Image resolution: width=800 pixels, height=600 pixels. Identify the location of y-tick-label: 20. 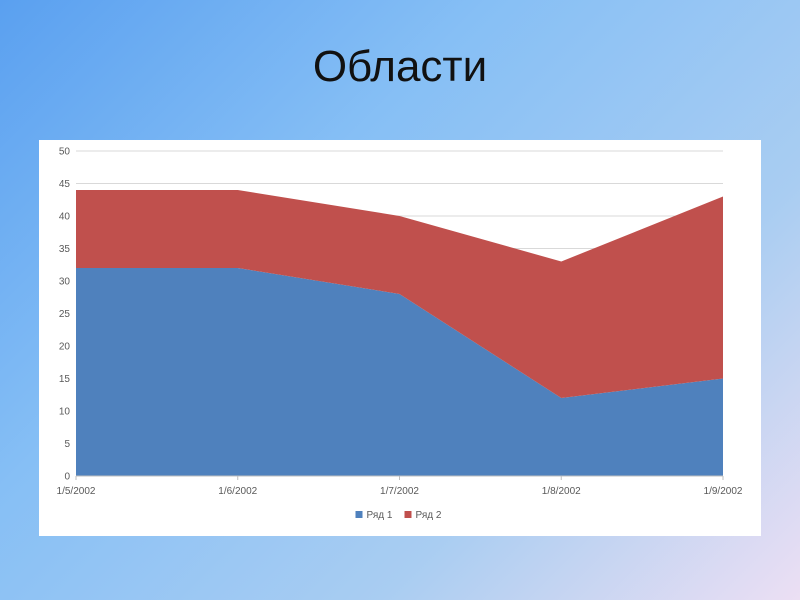
(65, 347).